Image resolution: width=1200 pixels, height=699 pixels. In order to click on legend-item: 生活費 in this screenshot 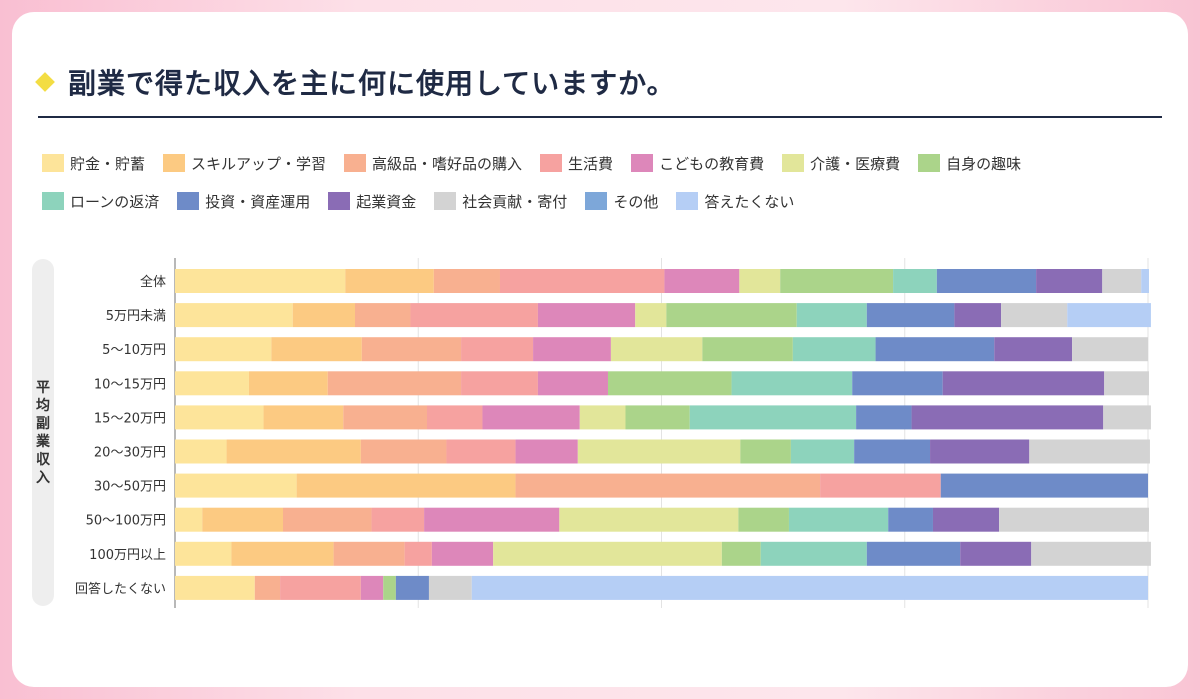, I will do `click(576, 163)`.